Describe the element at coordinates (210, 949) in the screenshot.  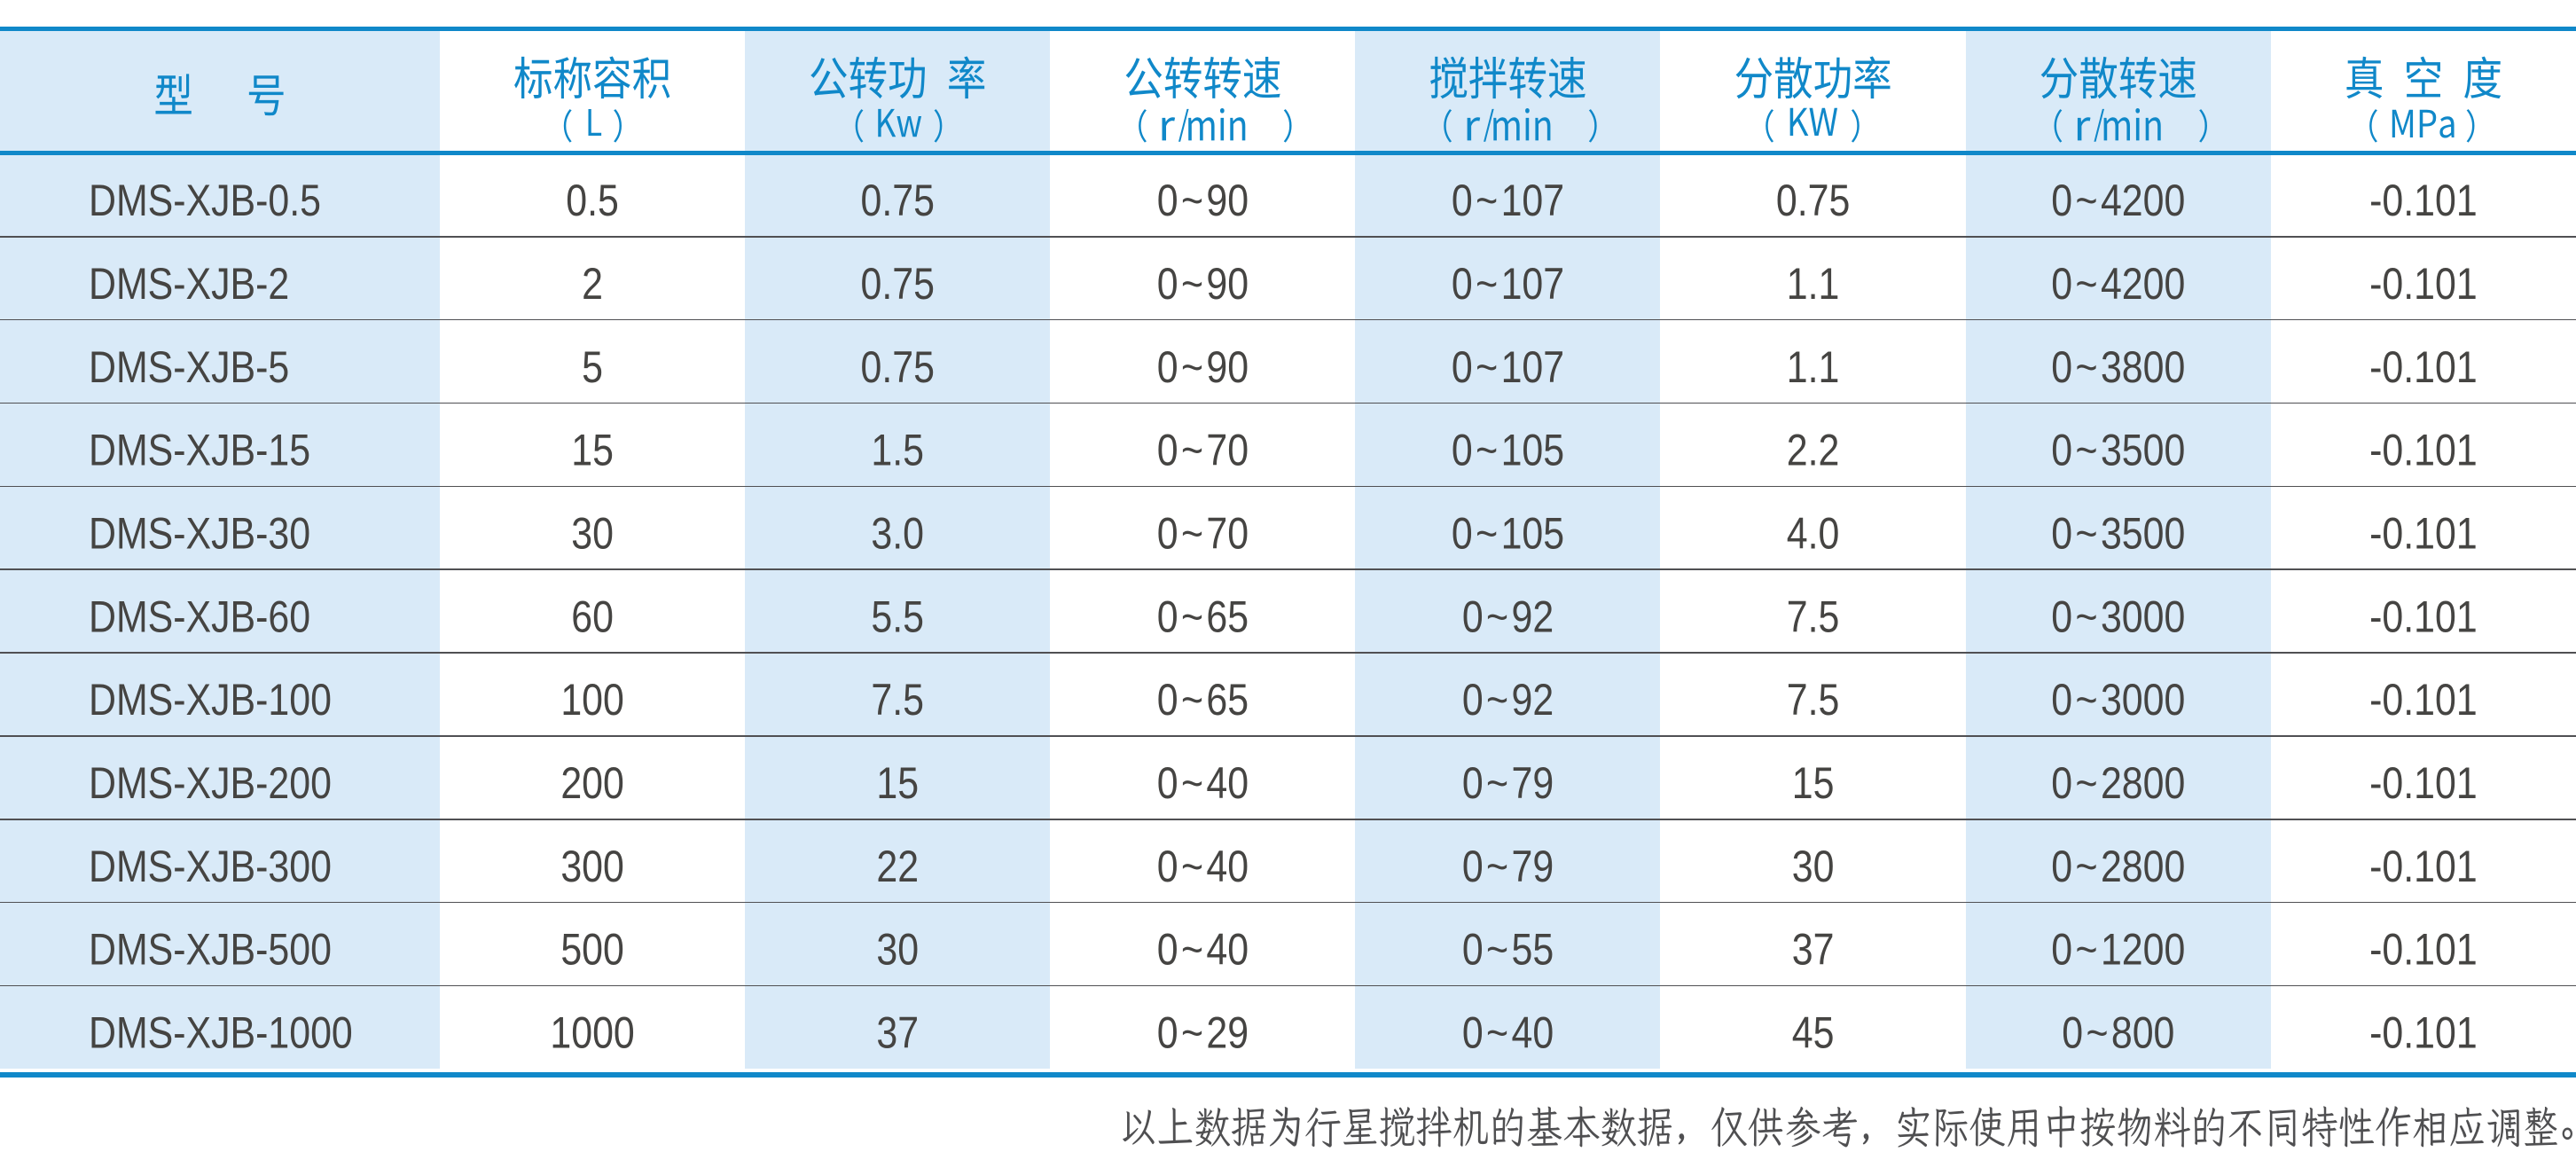
I see `svg-text: DMS-XJB-500` at that location.